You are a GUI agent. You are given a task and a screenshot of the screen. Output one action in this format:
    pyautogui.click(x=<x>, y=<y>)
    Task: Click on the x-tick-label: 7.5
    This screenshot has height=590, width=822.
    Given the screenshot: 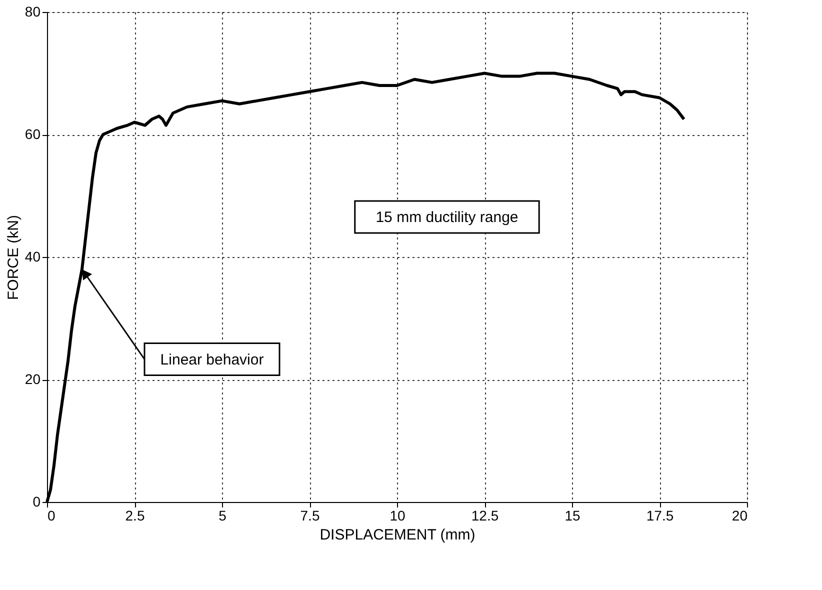 What is the action you would take?
    pyautogui.click(x=310, y=516)
    